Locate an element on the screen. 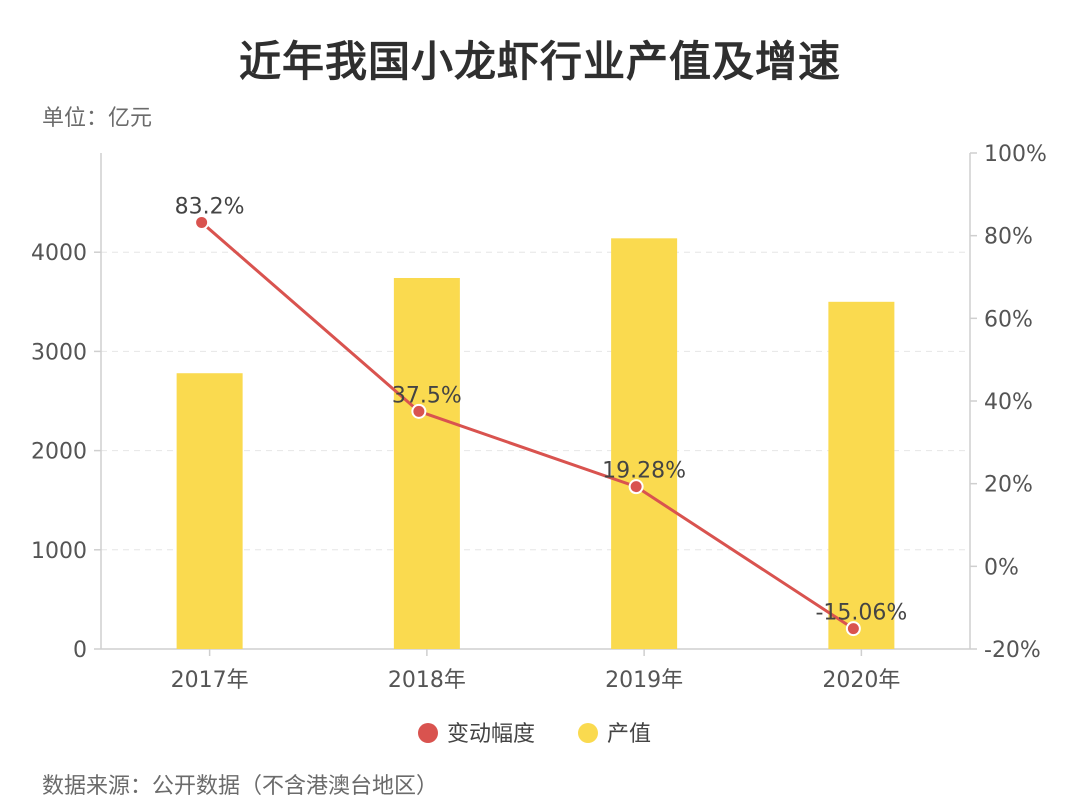  left-axis-tick-label: 0 is located at coordinates (80, 650).